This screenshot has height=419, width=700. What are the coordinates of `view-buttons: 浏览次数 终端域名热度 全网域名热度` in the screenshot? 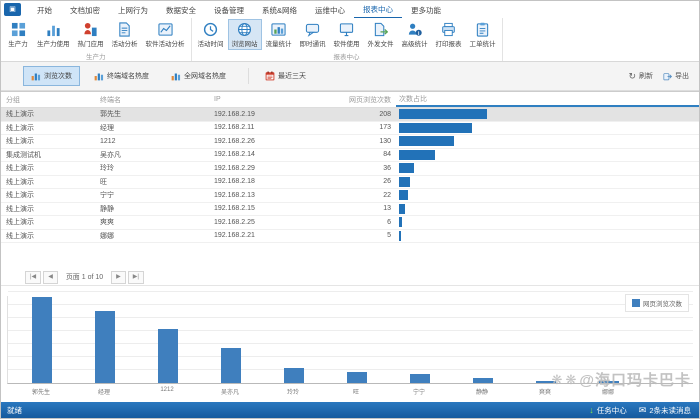 It's located at (131, 76).